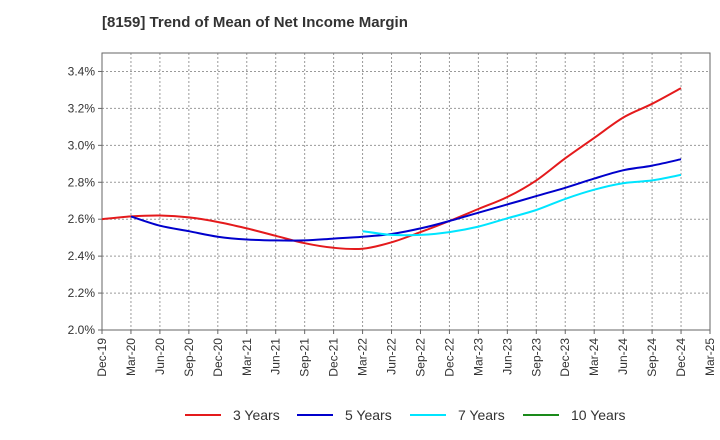 Image resolution: width=720 pixels, height=440 pixels. I want to click on legend-item-7-years: 7 Years, so click(457, 415).